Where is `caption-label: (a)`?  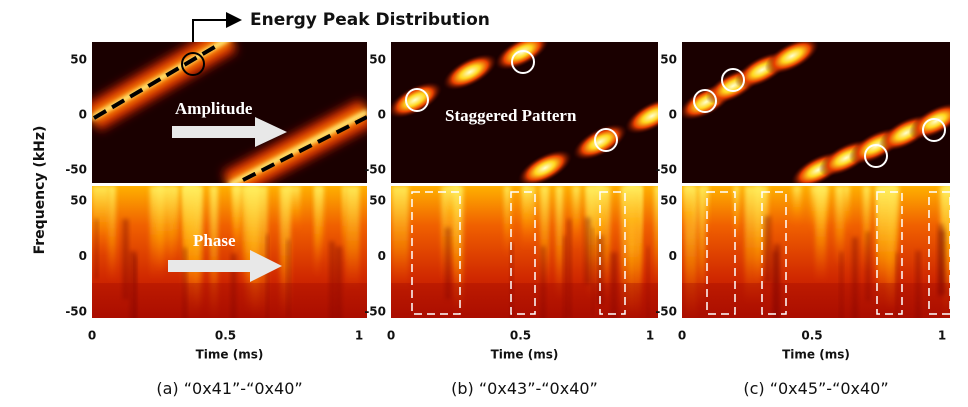
caption-label: (a) is located at coordinates (167, 388).